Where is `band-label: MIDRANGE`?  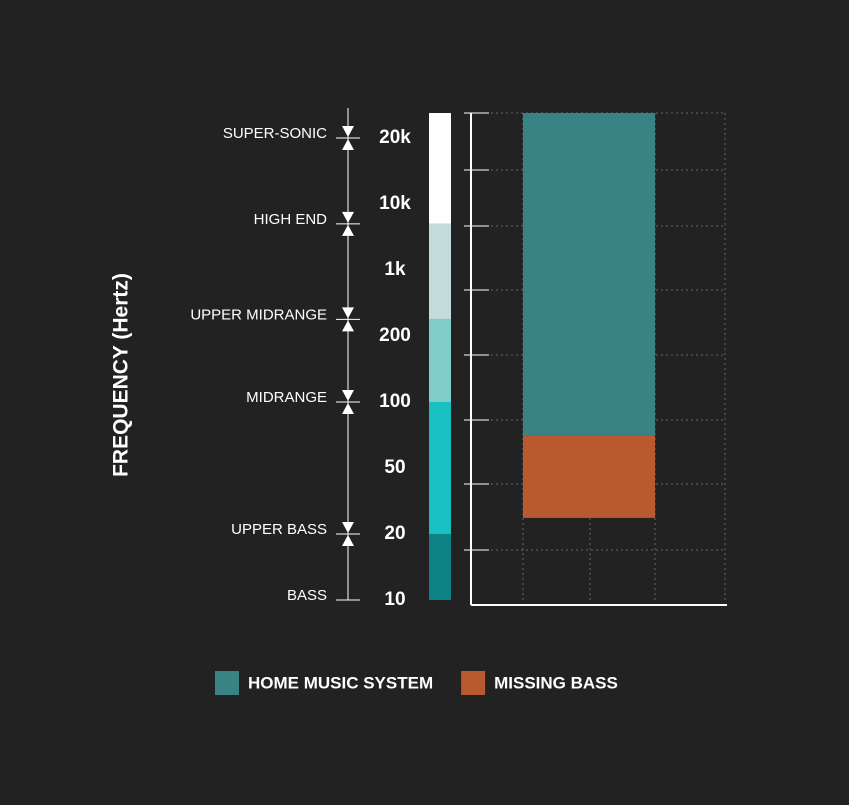
band-label: MIDRANGE is located at coordinates (286, 397).